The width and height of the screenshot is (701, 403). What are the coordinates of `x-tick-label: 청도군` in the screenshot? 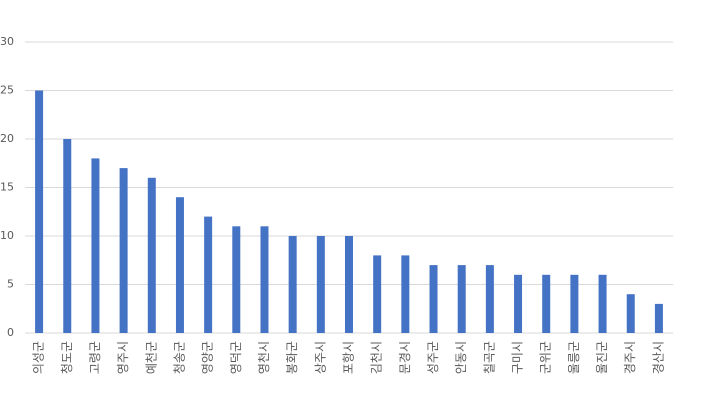 It's located at (67, 357).